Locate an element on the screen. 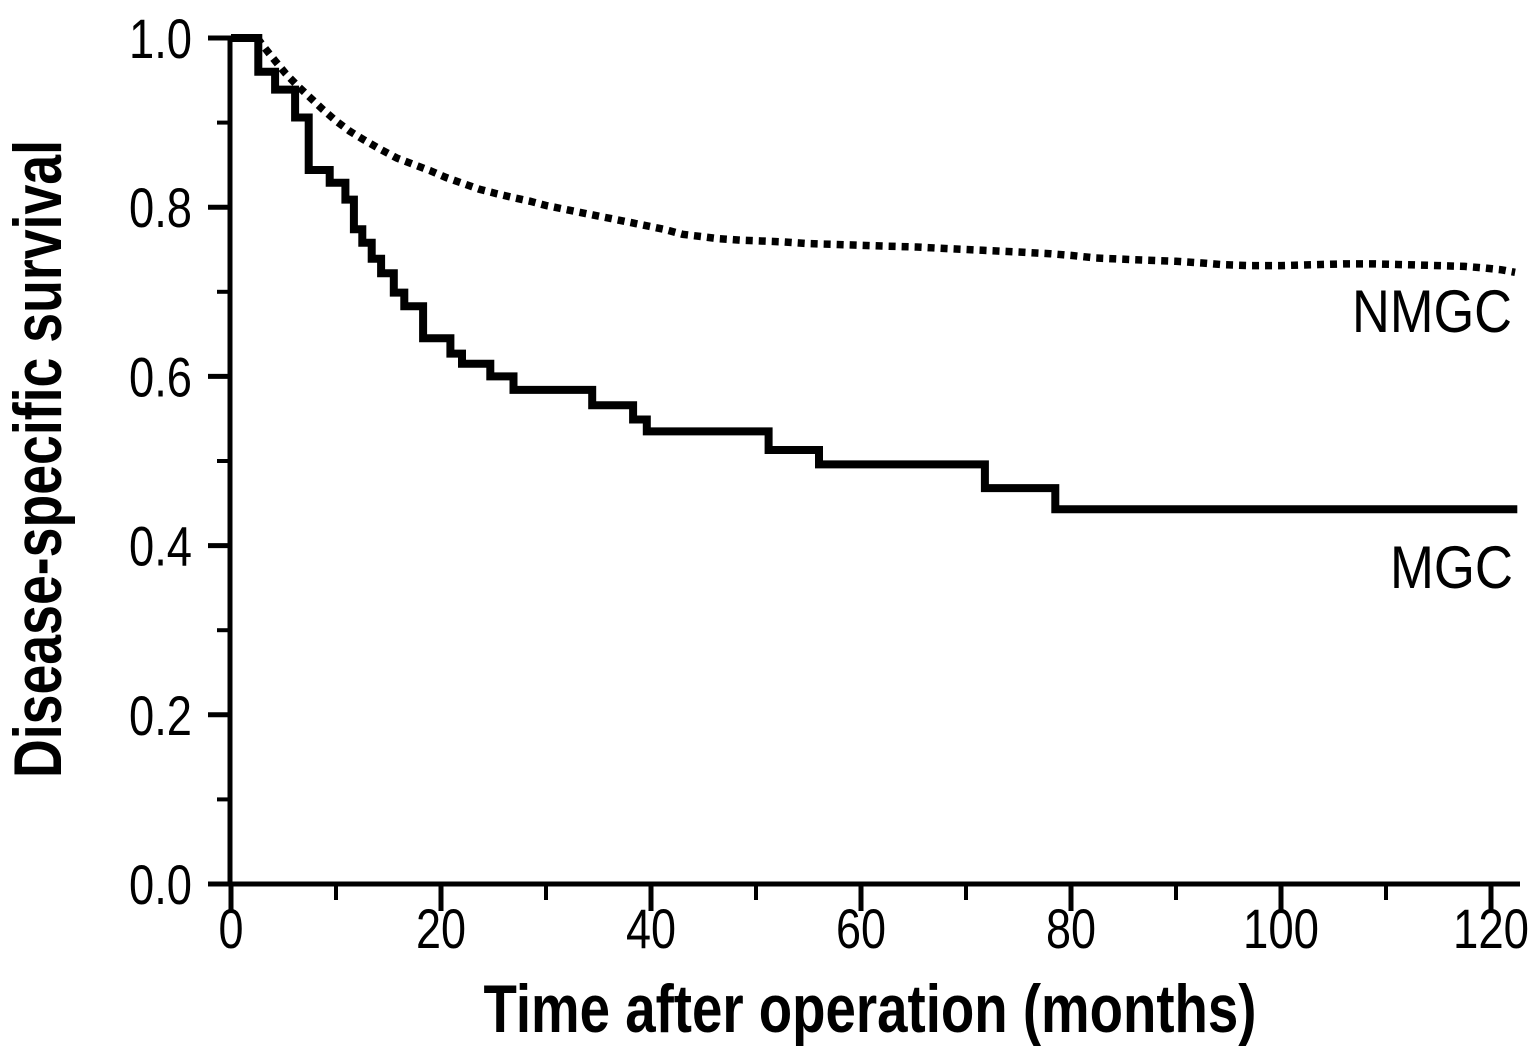 The height and width of the screenshot is (1059, 1535). x-tick-label: 40 is located at coordinates (651, 928).